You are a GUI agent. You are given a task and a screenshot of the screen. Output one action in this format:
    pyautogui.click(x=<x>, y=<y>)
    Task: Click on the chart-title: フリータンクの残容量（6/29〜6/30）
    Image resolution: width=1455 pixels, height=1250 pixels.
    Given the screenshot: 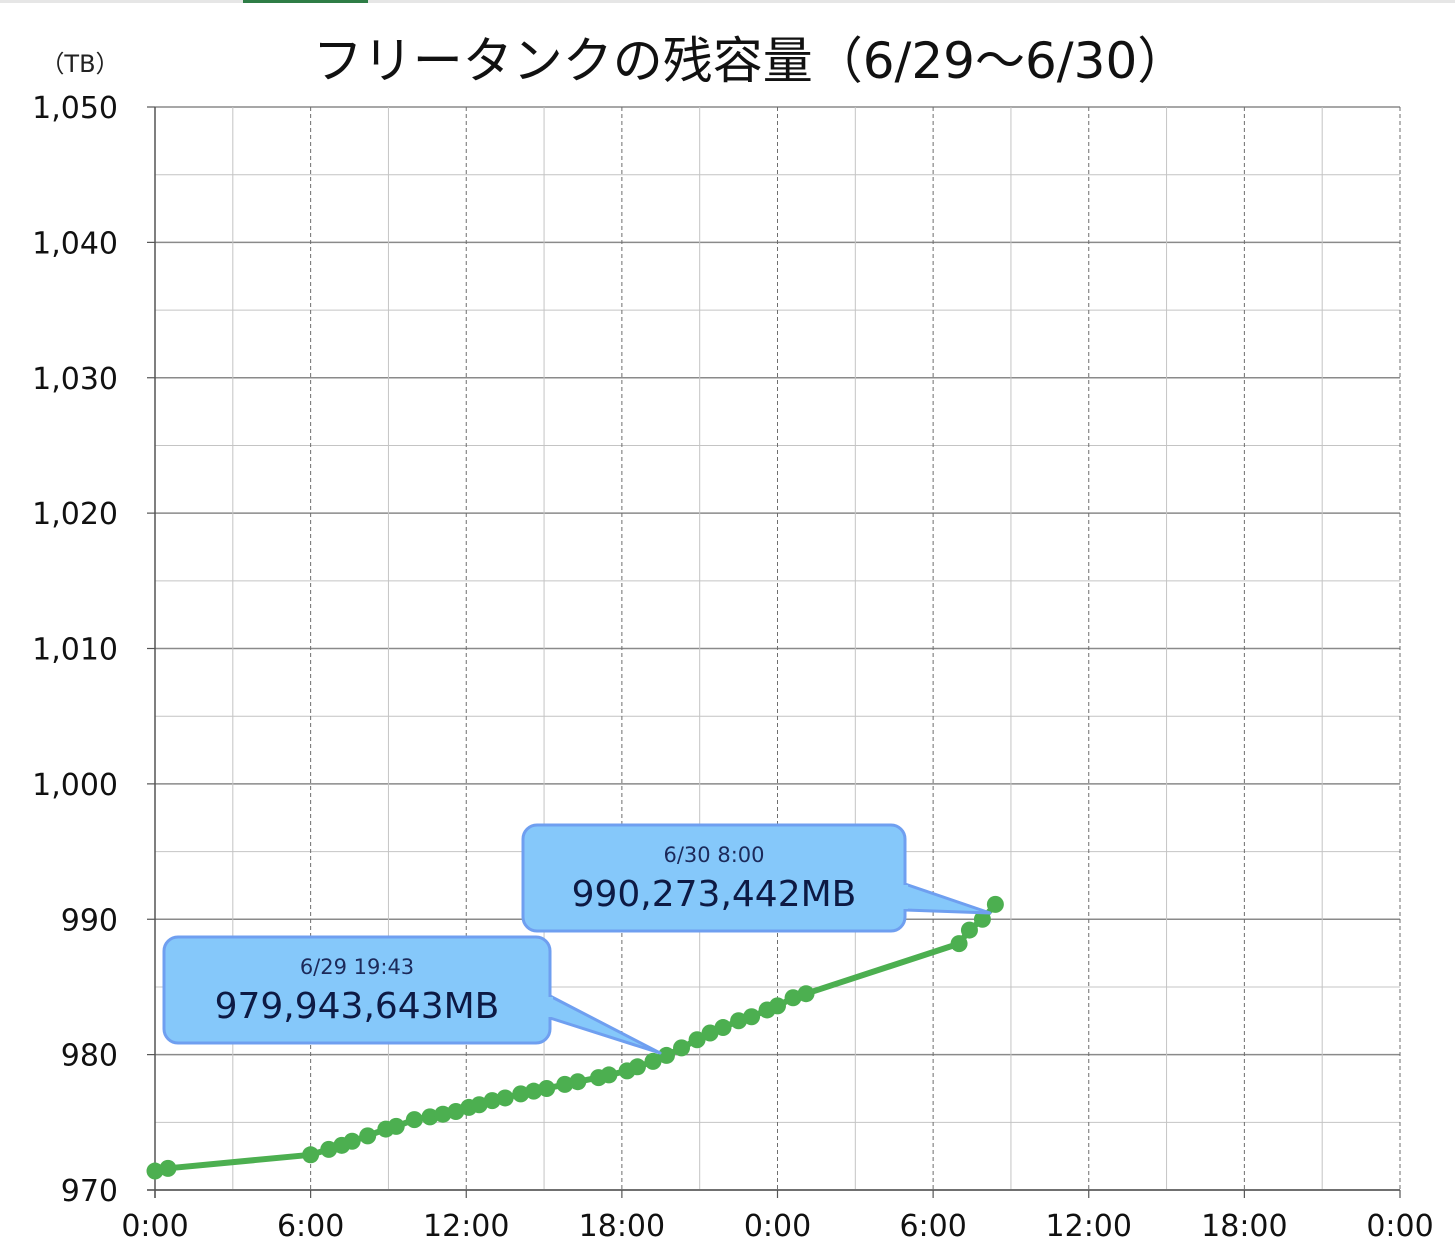 What is the action you would take?
    pyautogui.click(x=750, y=61)
    